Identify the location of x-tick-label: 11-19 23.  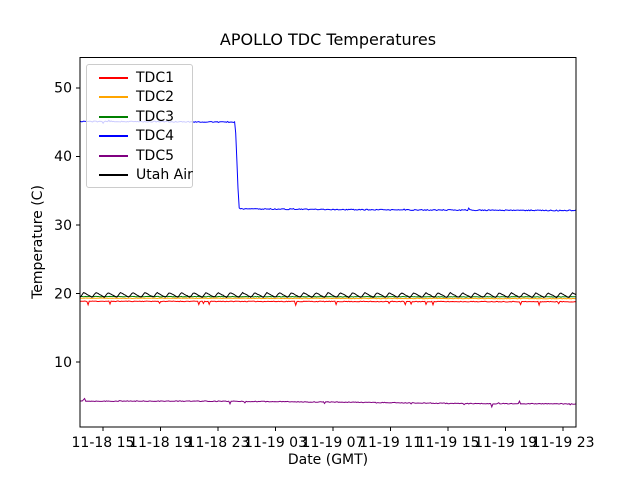
(563, 443).